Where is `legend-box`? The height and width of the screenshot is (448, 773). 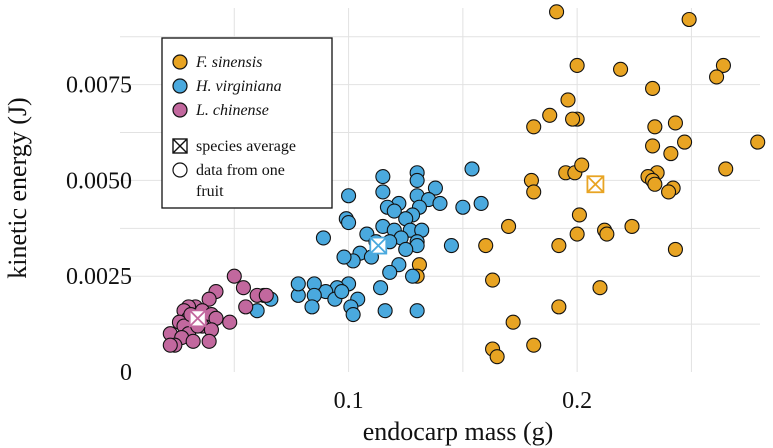 legend-box is located at coordinates (247, 123).